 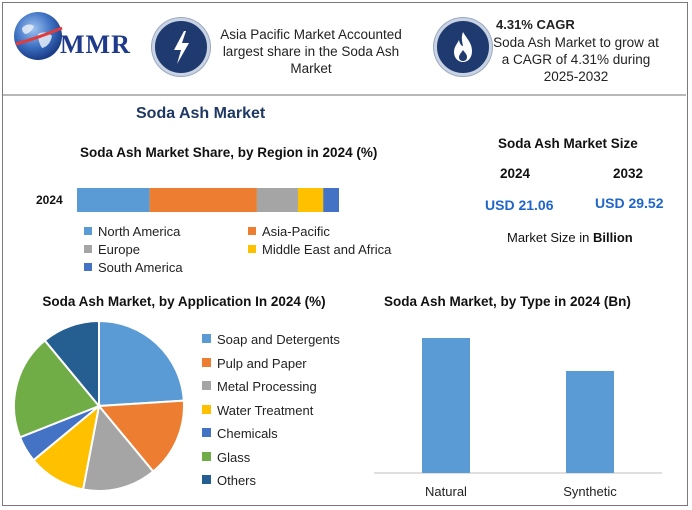 What do you see at coordinates (237, 480) in the screenshot?
I see `legend-label: Others` at bounding box center [237, 480].